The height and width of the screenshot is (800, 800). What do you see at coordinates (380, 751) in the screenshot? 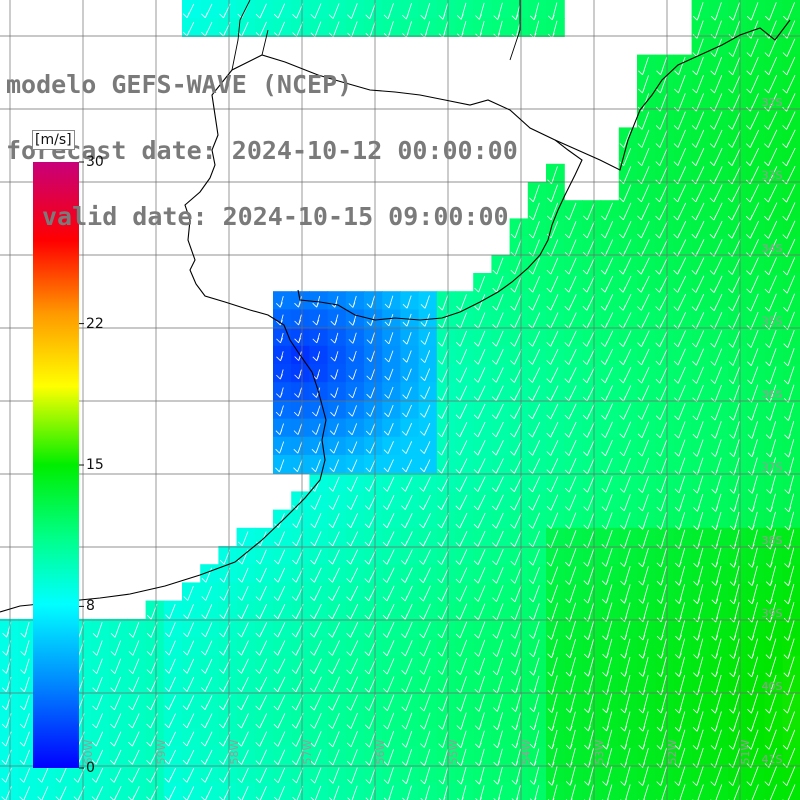
I see `longitude-label: 56W` at bounding box center [380, 751].